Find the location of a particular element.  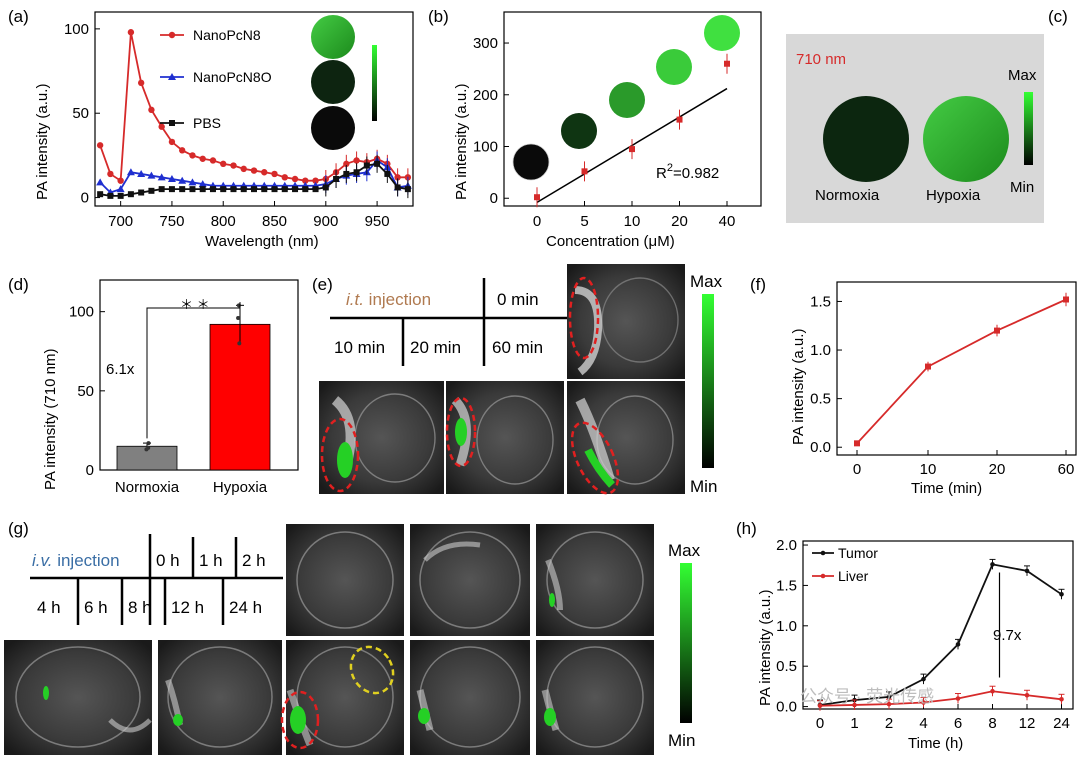

h-ytick-label: 0.5 is located at coordinates (786, 666).